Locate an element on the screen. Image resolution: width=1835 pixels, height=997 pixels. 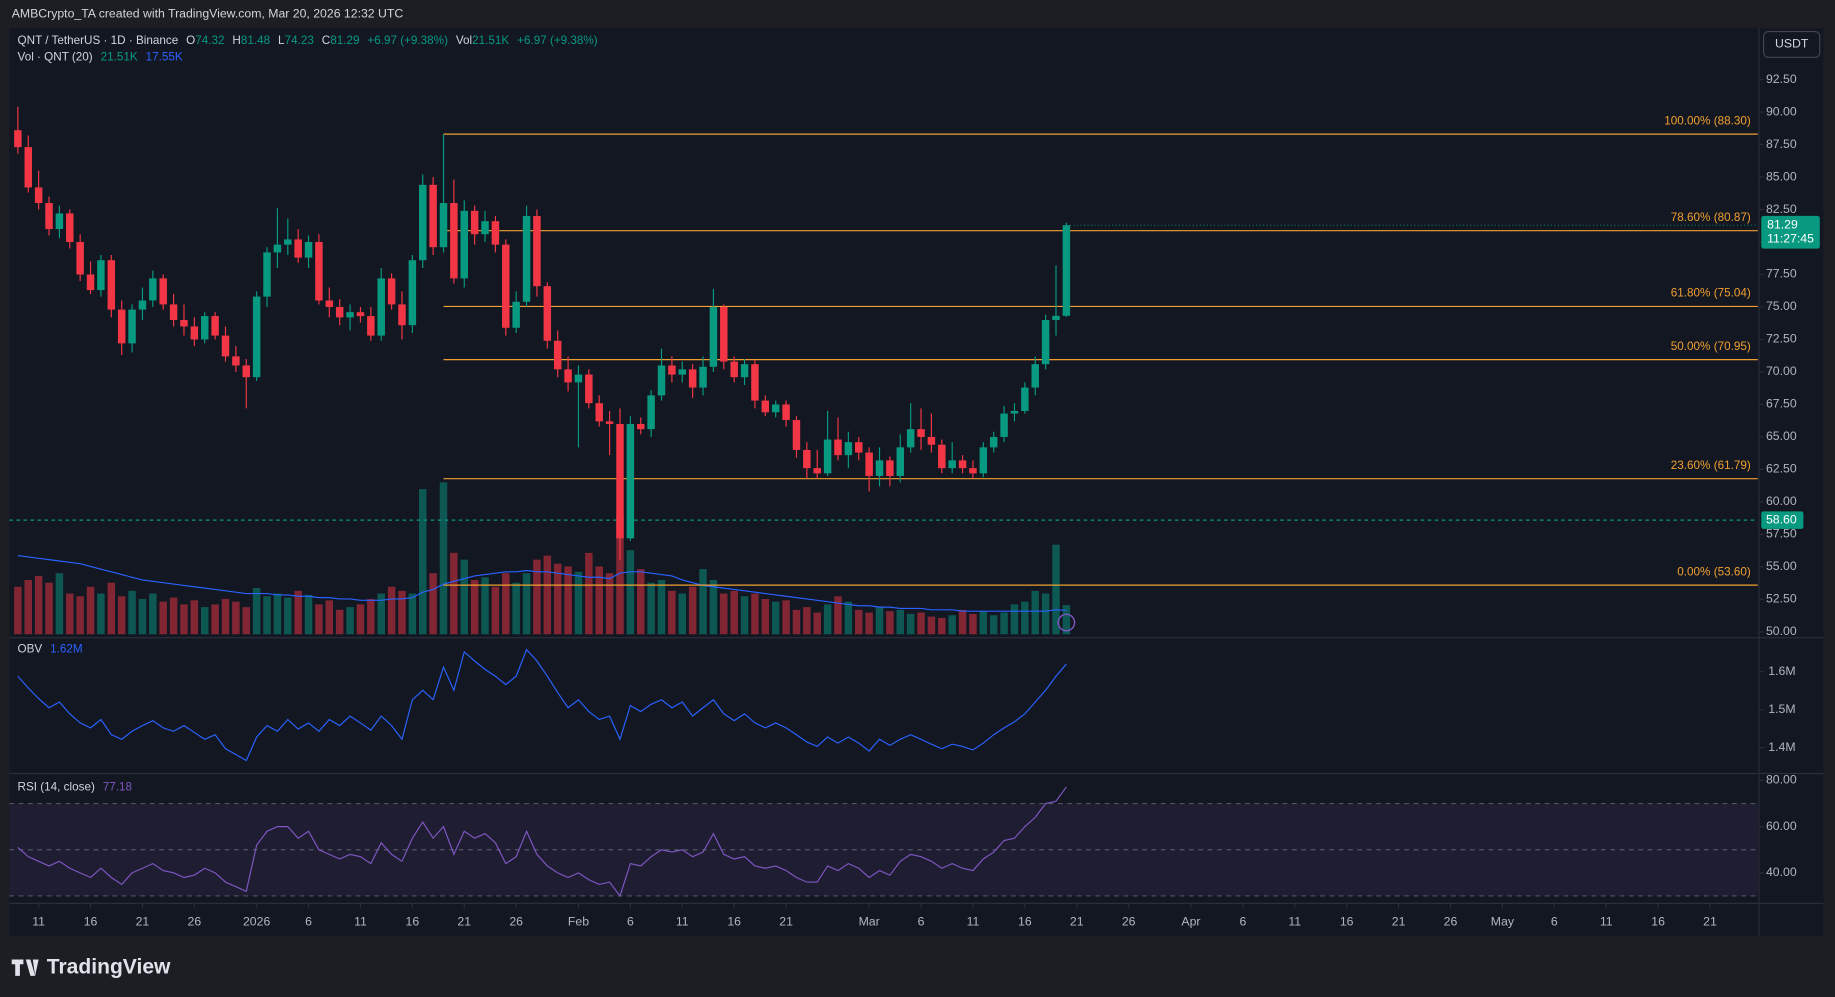
y-tick-label: 60.00 is located at coordinates (1781, 501).